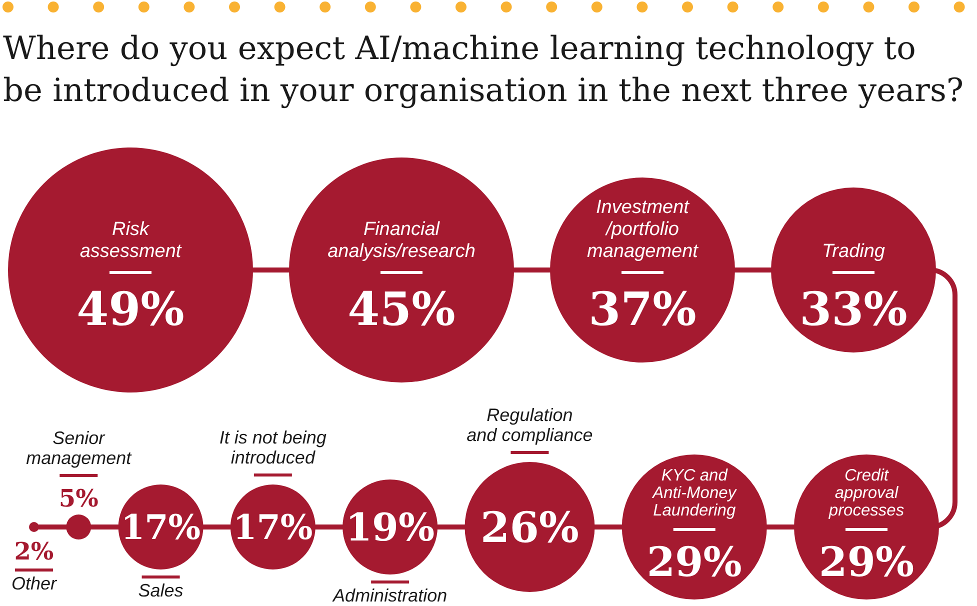 The width and height of the screenshot is (977, 606). What do you see at coordinates (643, 229) in the screenshot?
I see `category-label: Investment /portfolio management` at bounding box center [643, 229].